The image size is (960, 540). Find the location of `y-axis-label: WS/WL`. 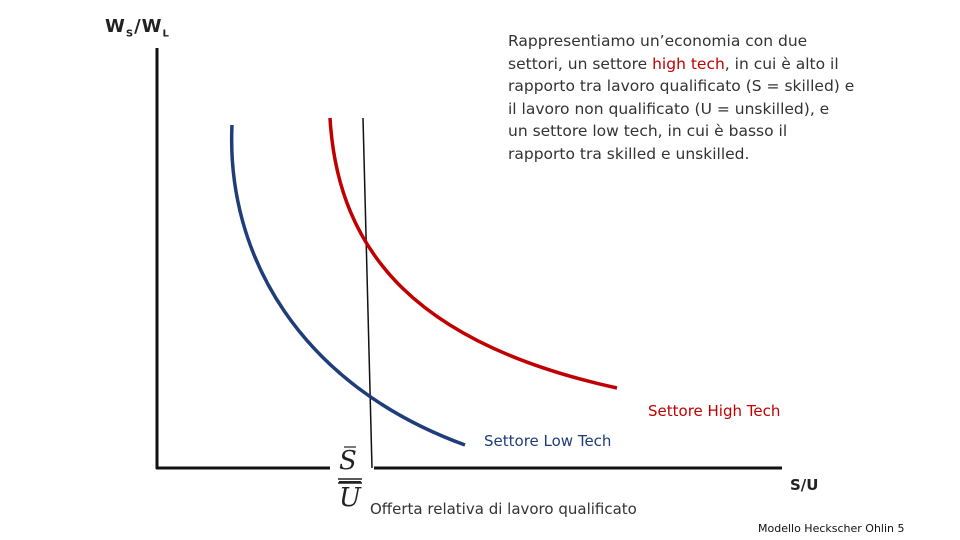

y-axis-label: WS/WL is located at coordinates (137, 28).